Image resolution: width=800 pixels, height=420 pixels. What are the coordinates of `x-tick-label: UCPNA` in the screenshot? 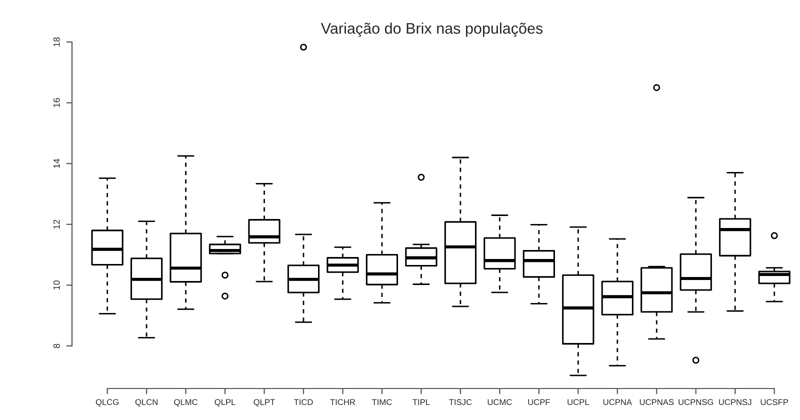 It's located at (617, 402).